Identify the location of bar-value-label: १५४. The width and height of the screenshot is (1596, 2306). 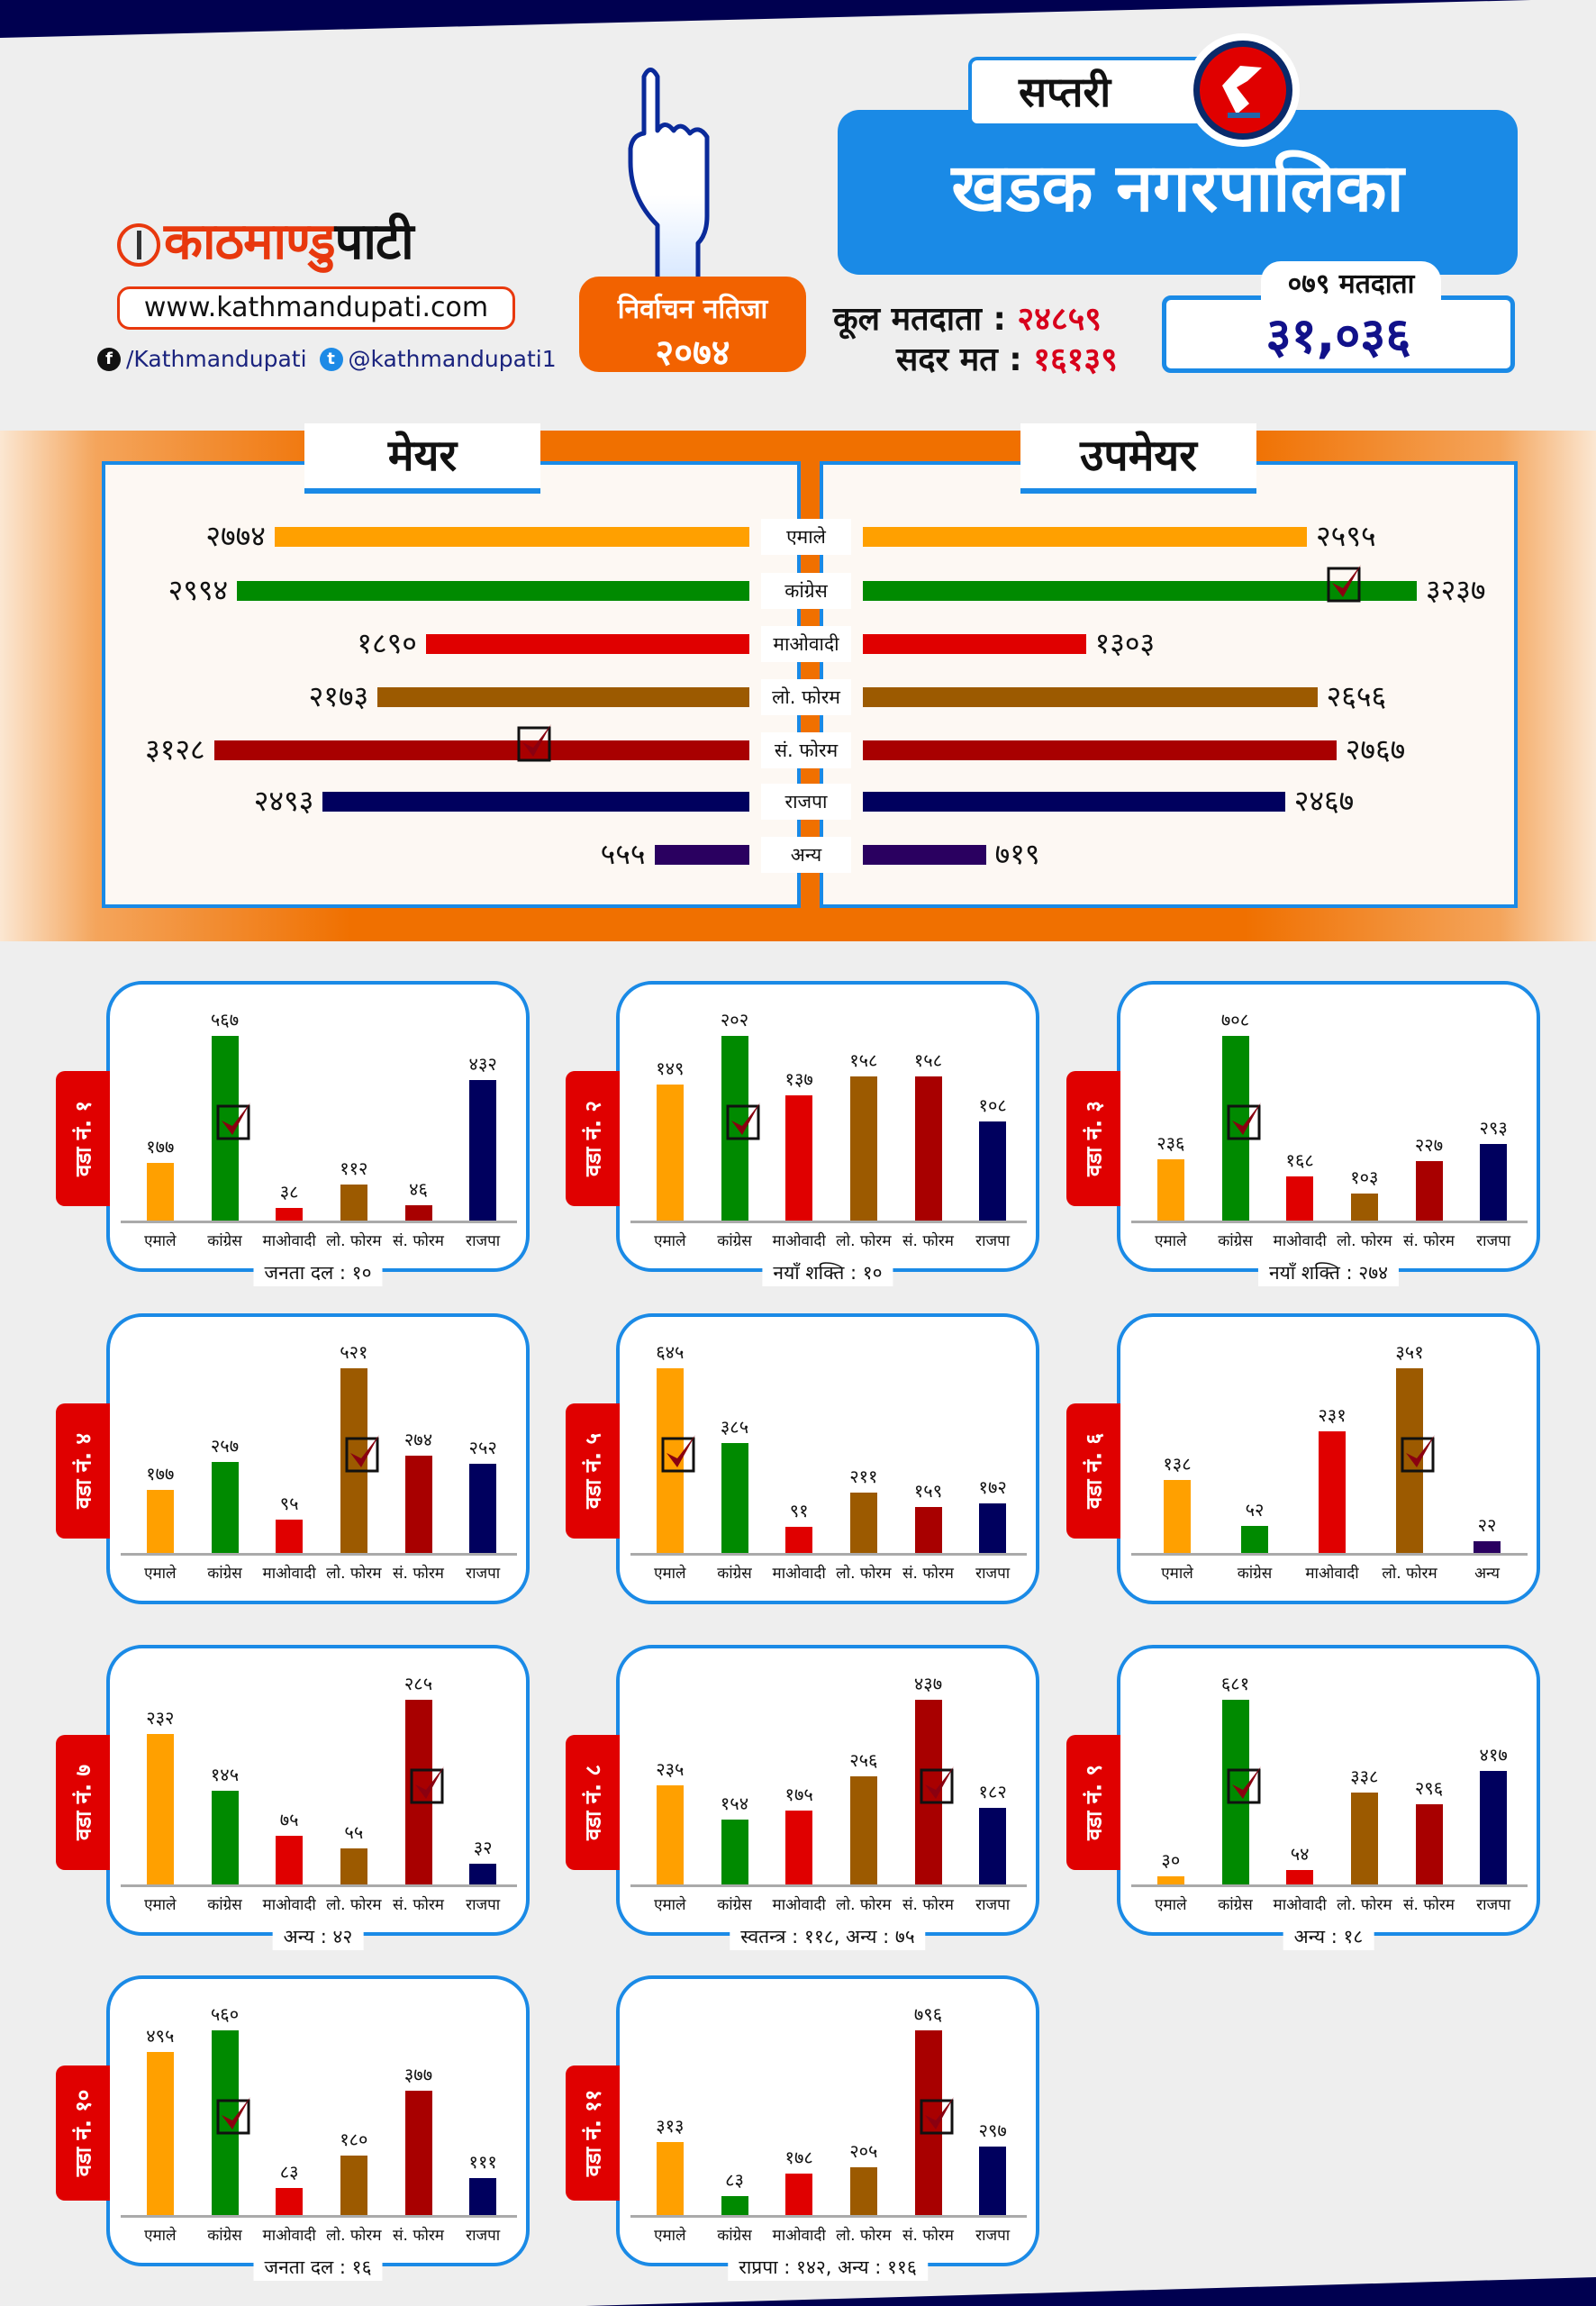
(735, 1803).